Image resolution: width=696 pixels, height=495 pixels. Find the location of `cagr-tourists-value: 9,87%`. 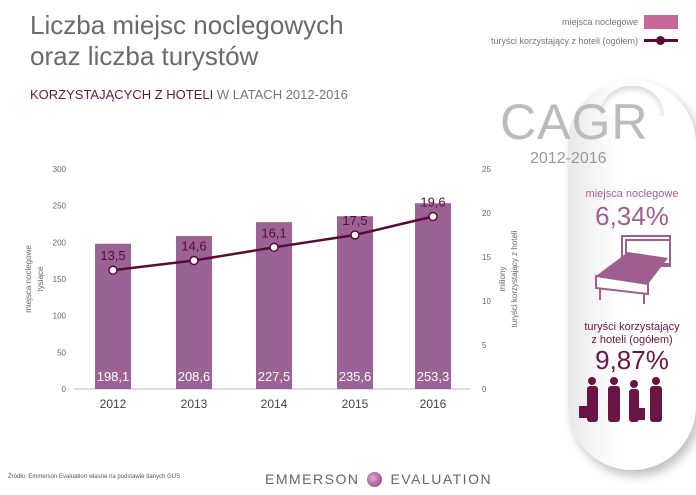

cagr-tourists-value: 9,87% is located at coordinates (632, 360).